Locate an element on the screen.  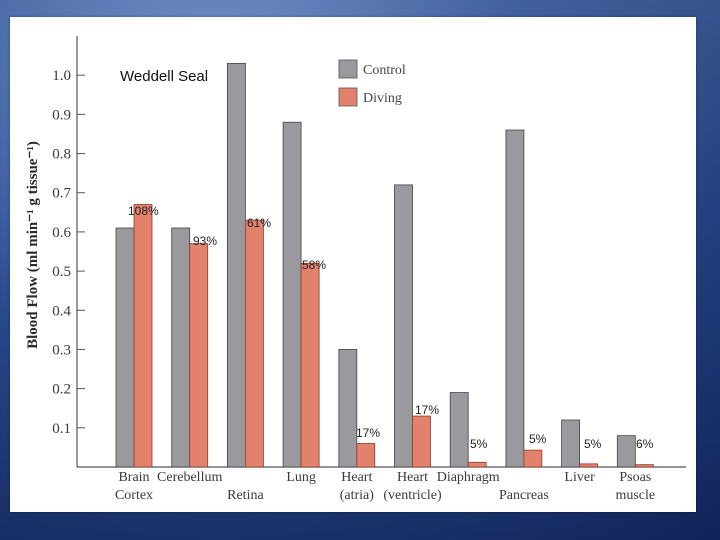
percent-label: 93% is located at coordinates (205, 241).